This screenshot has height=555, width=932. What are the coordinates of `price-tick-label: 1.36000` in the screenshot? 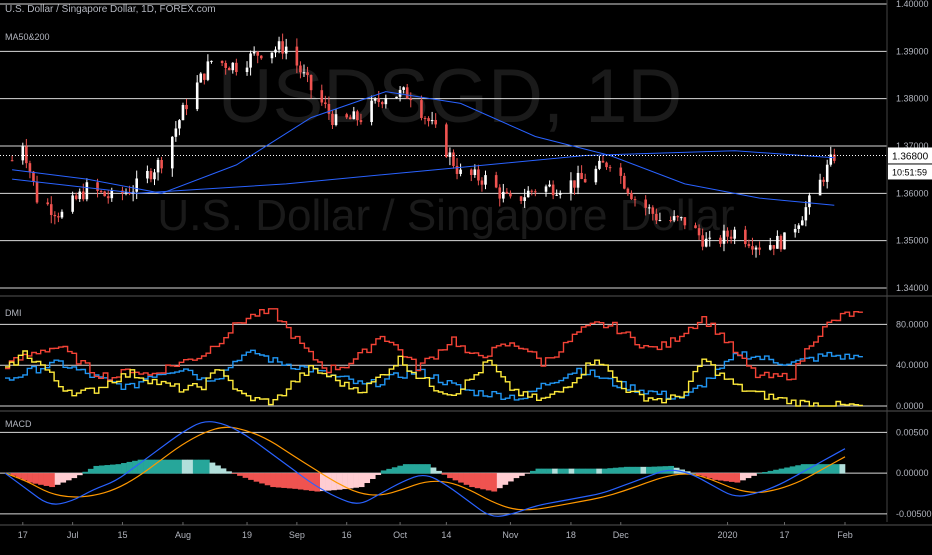 It's located at (912, 193).